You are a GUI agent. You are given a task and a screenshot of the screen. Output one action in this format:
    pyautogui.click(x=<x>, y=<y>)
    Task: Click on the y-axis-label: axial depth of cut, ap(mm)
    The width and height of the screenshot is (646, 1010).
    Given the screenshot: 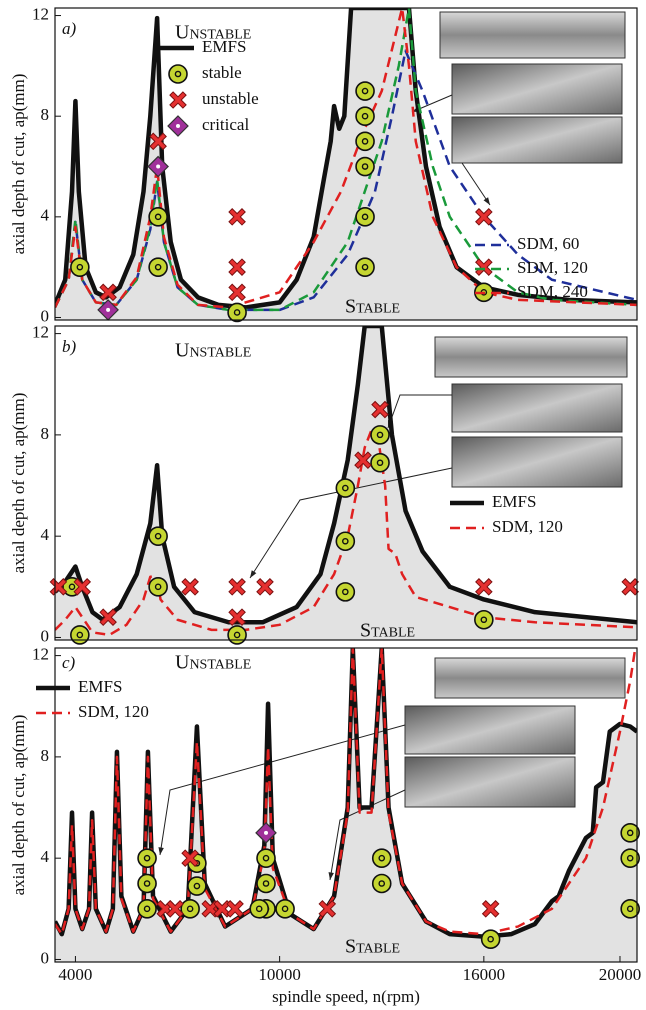 What is the action you would take?
    pyautogui.click(x=18, y=164)
    